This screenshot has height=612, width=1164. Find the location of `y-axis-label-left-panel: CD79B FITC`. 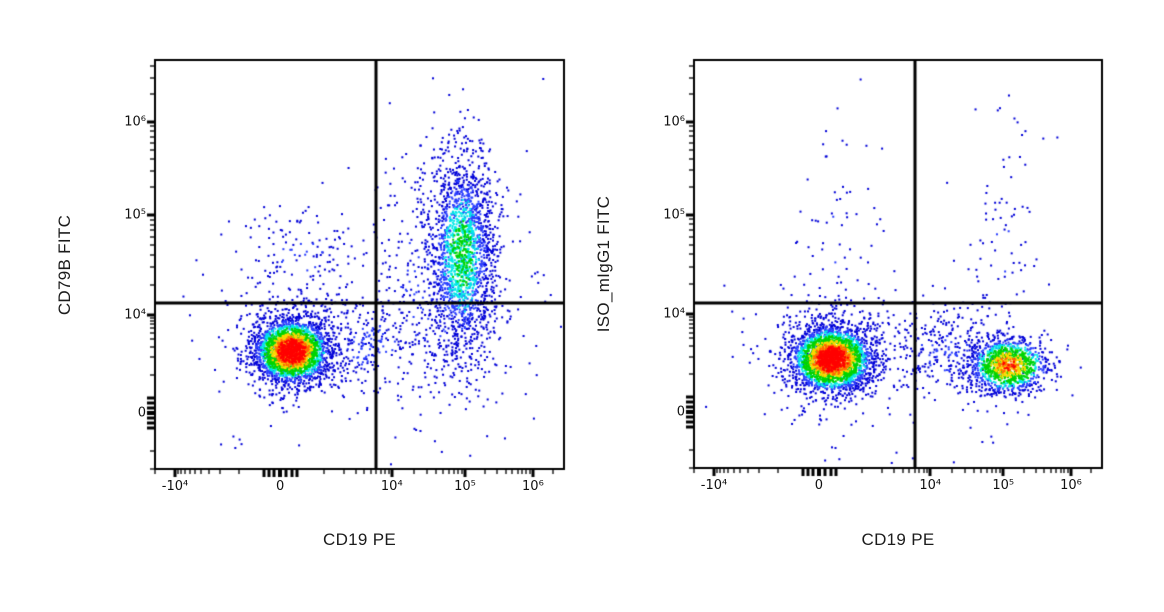

y-axis-label-left-panel: CD79B FITC is located at coordinates (64, 264).